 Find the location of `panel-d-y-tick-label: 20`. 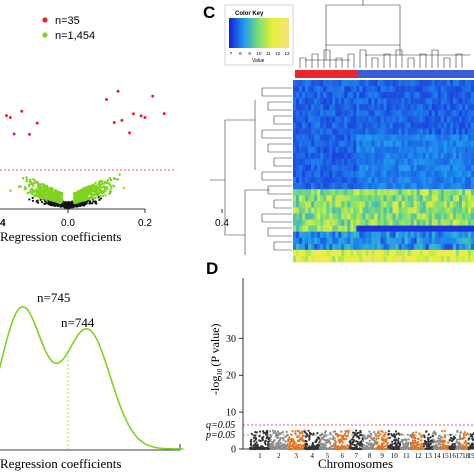

panel-d-y-tick-label: 20 is located at coordinates (231, 376).